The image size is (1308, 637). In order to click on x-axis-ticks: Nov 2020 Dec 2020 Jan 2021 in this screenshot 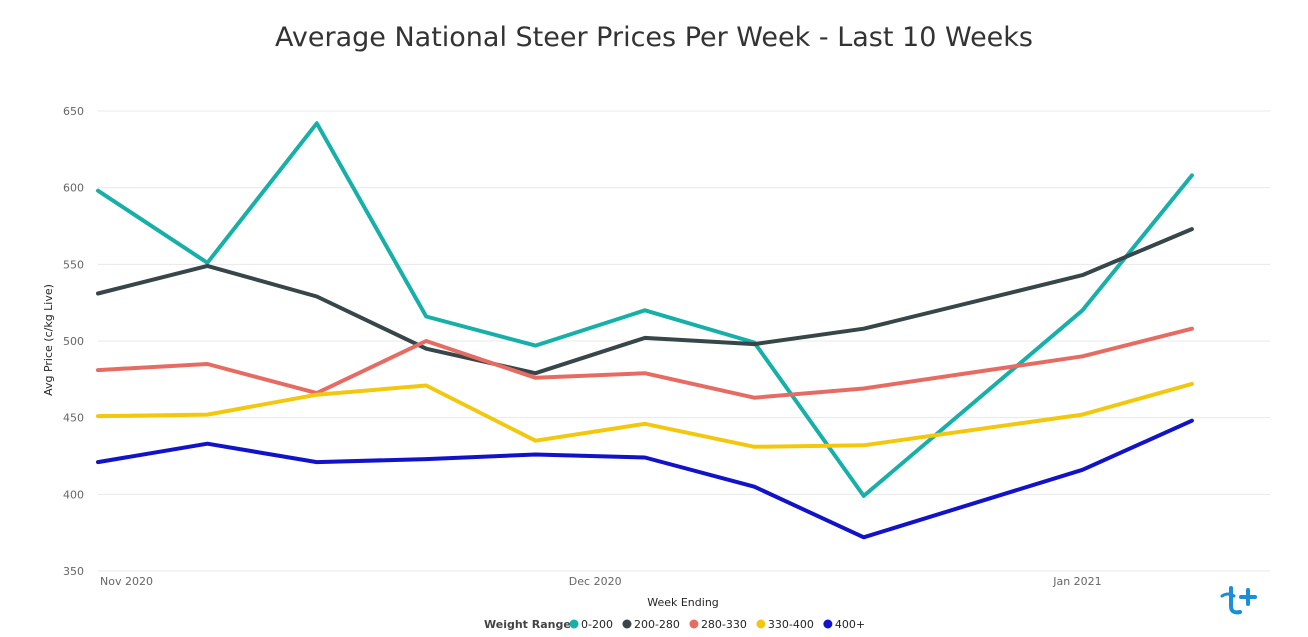, I will do `click(601, 581)`.